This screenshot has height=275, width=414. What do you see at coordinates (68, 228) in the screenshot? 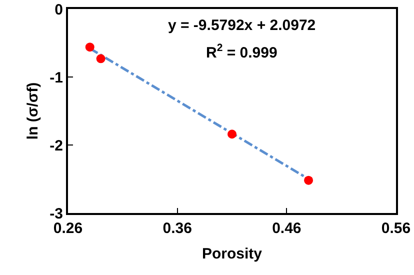
I see `x-tick-label: 0.26` at bounding box center [68, 228].